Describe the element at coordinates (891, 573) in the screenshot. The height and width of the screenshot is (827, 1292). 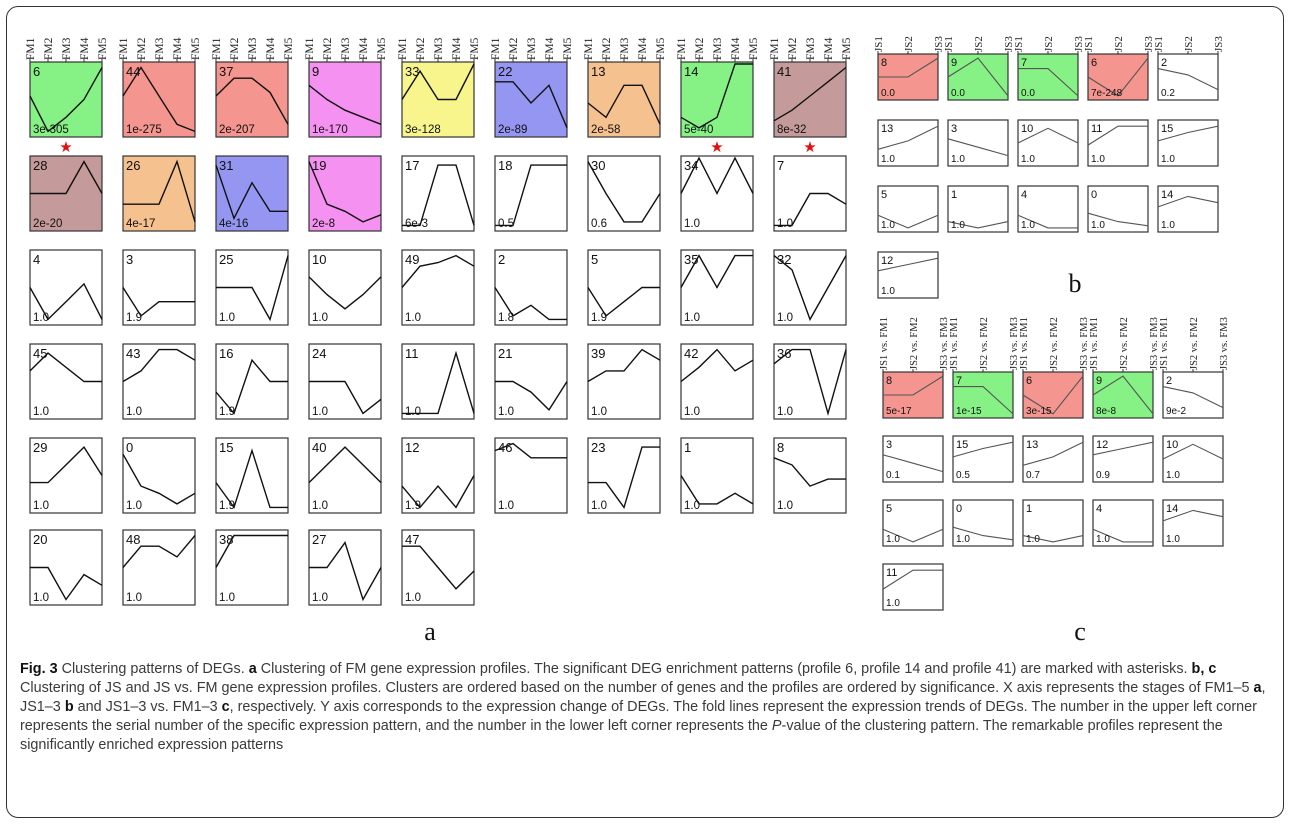
I see `profile-id: 11` at that location.